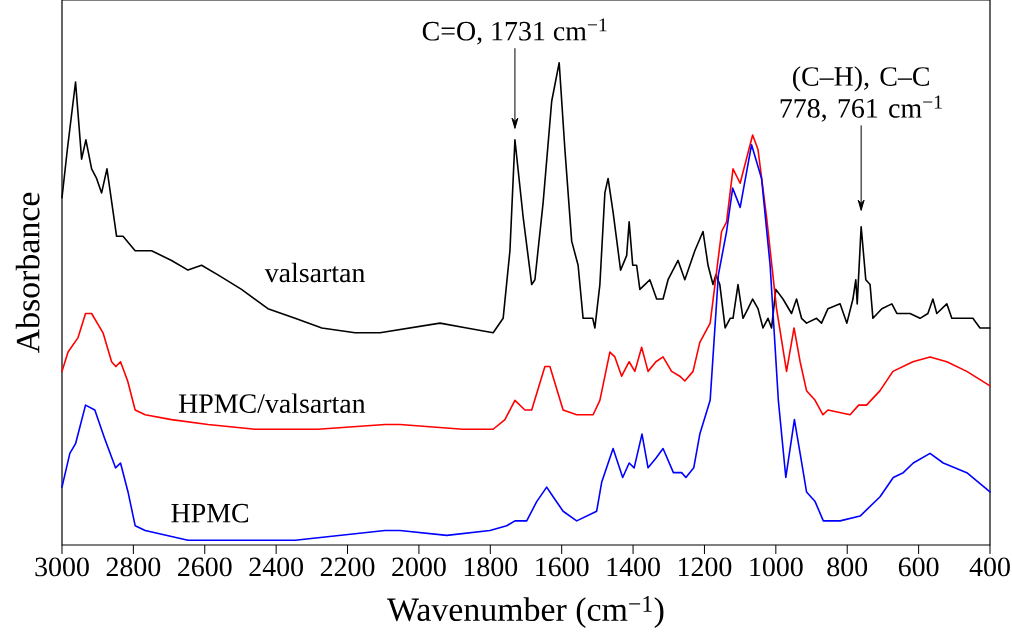 The width and height of the screenshot is (1012, 634). I want to click on x-tick-label: 1600, so click(562, 567).